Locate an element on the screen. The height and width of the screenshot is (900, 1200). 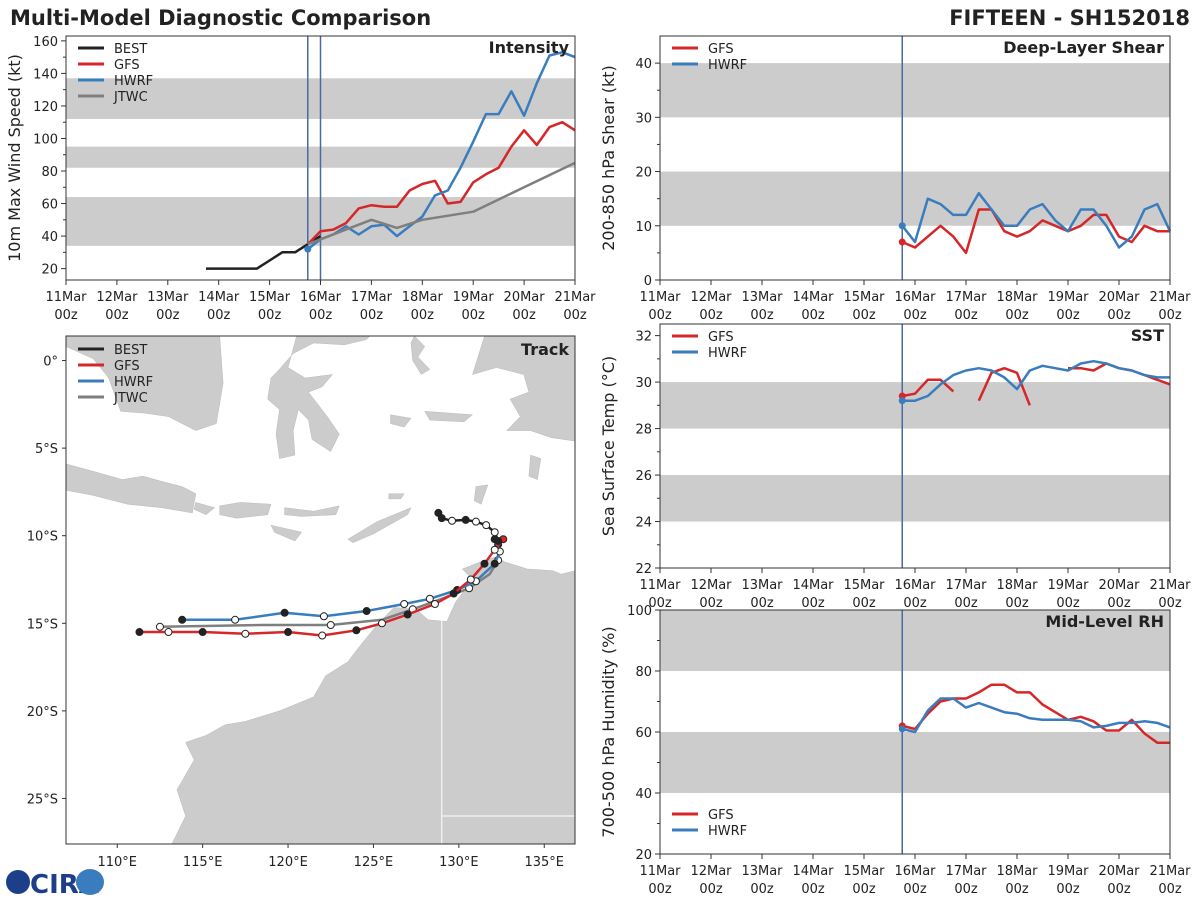
intensity-xtick-label-day: 11Mar is located at coordinates (66, 297).